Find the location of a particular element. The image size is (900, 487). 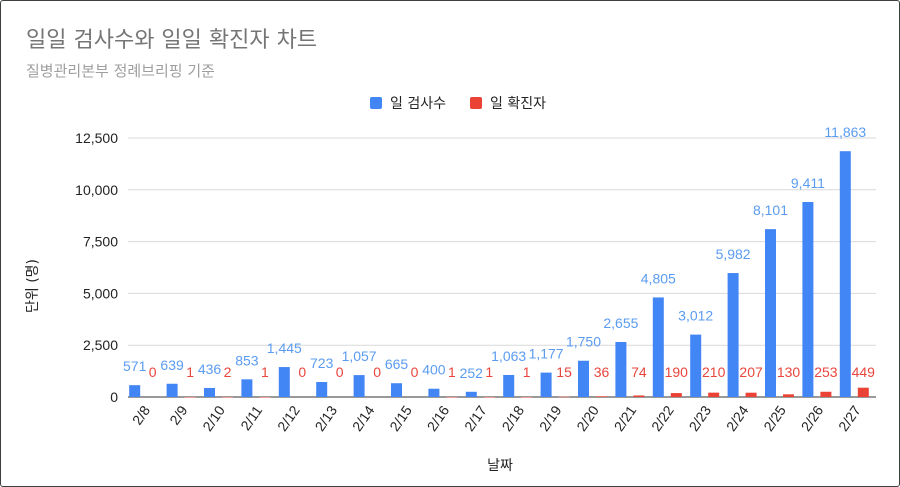

x-axis-title: 날짜 is located at coordinates (500, 466).